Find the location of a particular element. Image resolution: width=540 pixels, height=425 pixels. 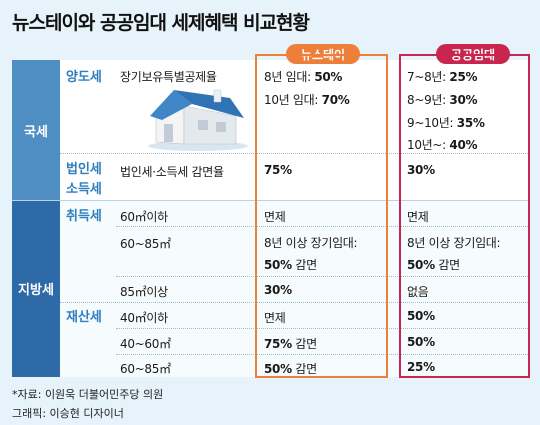

section-divider is located at coordinates (271, 200).